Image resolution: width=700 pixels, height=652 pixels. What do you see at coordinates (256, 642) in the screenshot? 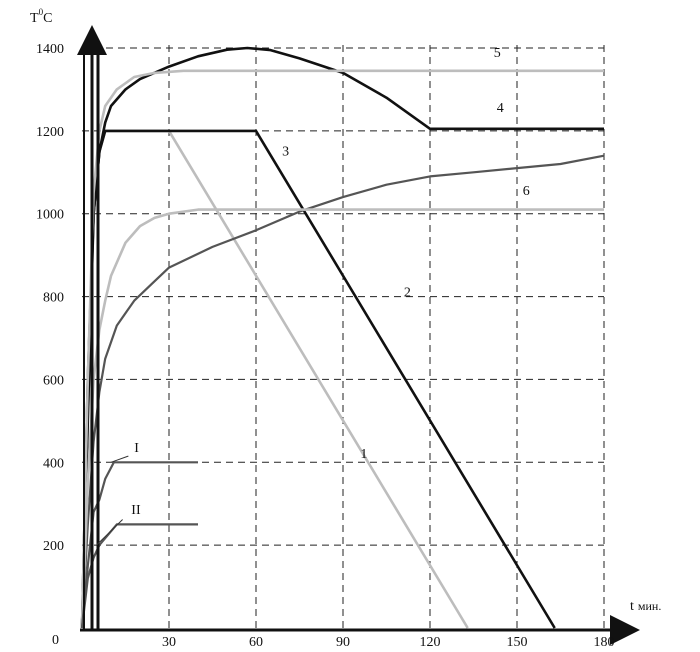
I see `x-tick-label: 60` at bounding box center [256, 642].